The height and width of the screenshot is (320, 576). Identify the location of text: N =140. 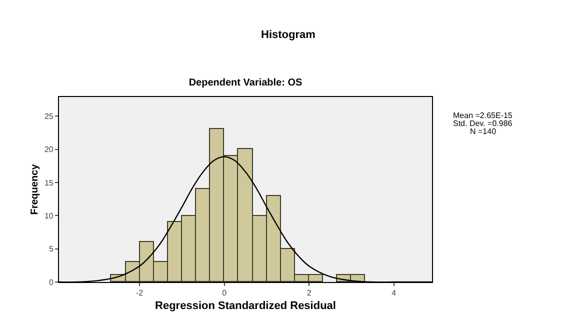
(483, 131).